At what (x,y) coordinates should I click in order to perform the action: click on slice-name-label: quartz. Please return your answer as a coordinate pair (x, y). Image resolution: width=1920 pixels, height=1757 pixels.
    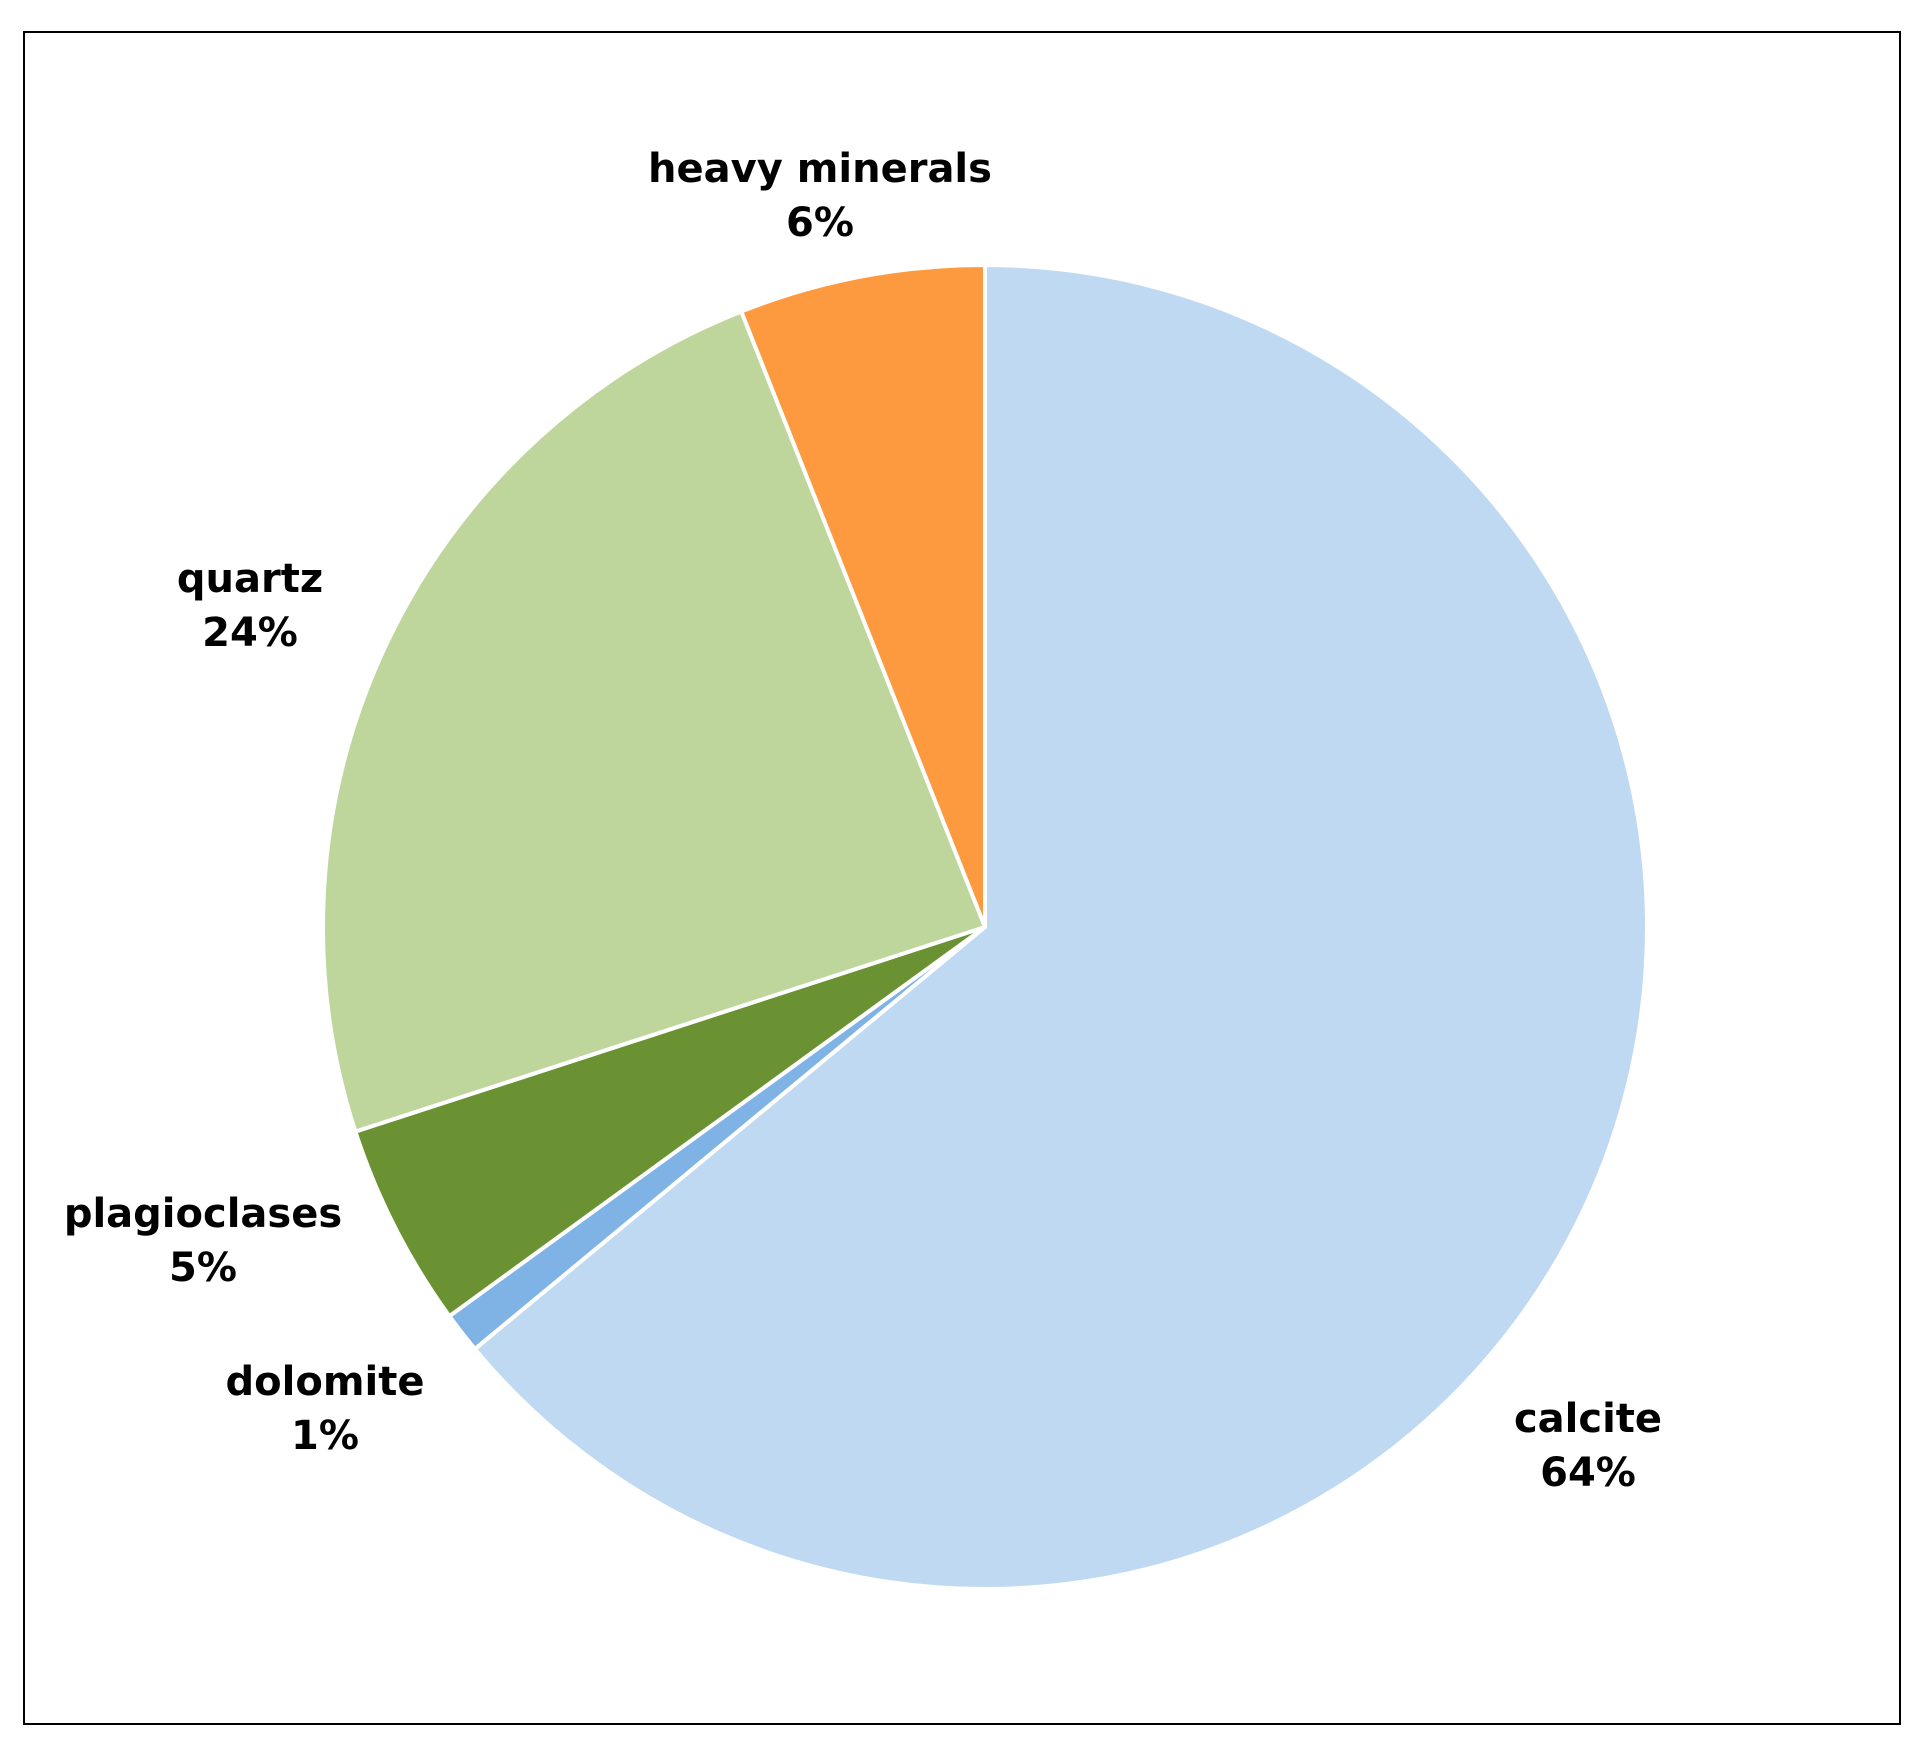
    Looking at the image, I should click on (250, 579).